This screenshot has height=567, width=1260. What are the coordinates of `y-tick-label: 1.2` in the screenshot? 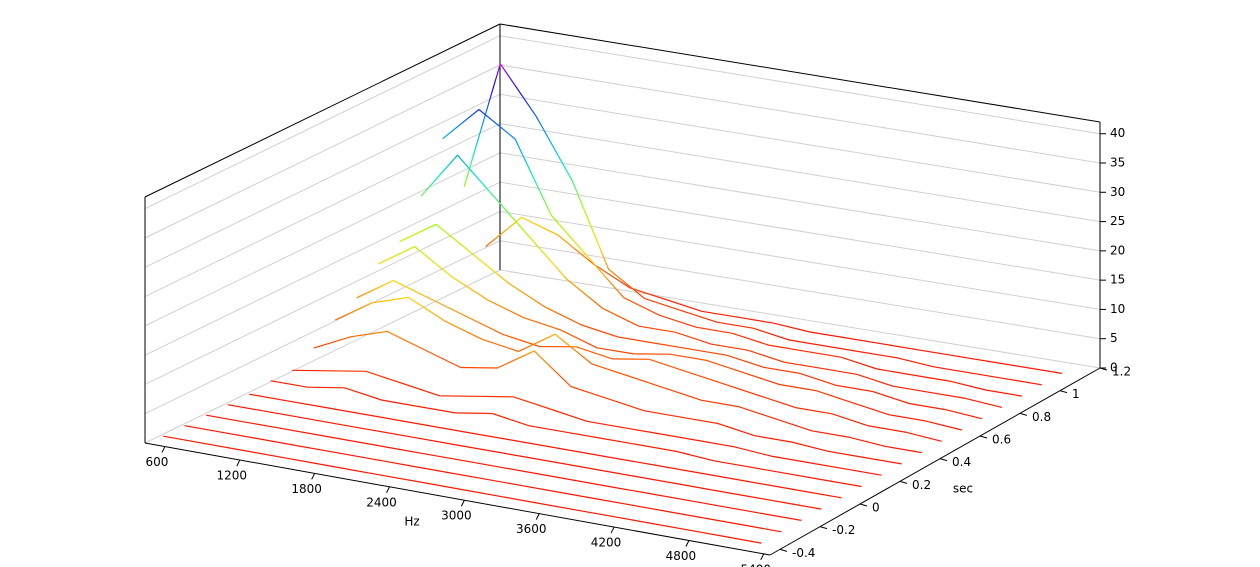 It's located at (1121, 372).